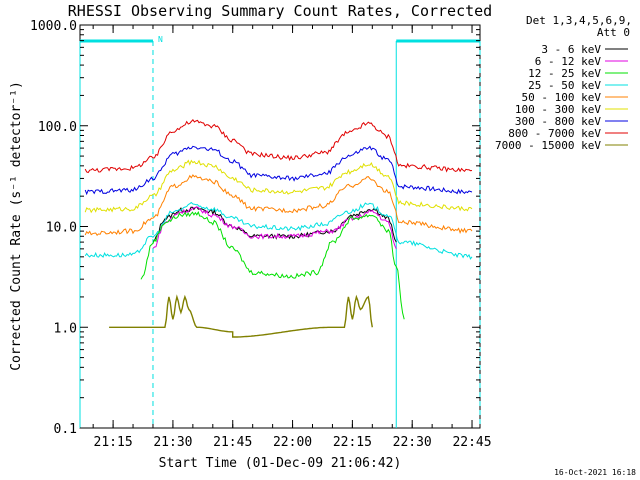  Describe the element at coordinates (352, 442) in the screenshot. I see `x-tick-label-4: 22:15` at that location.